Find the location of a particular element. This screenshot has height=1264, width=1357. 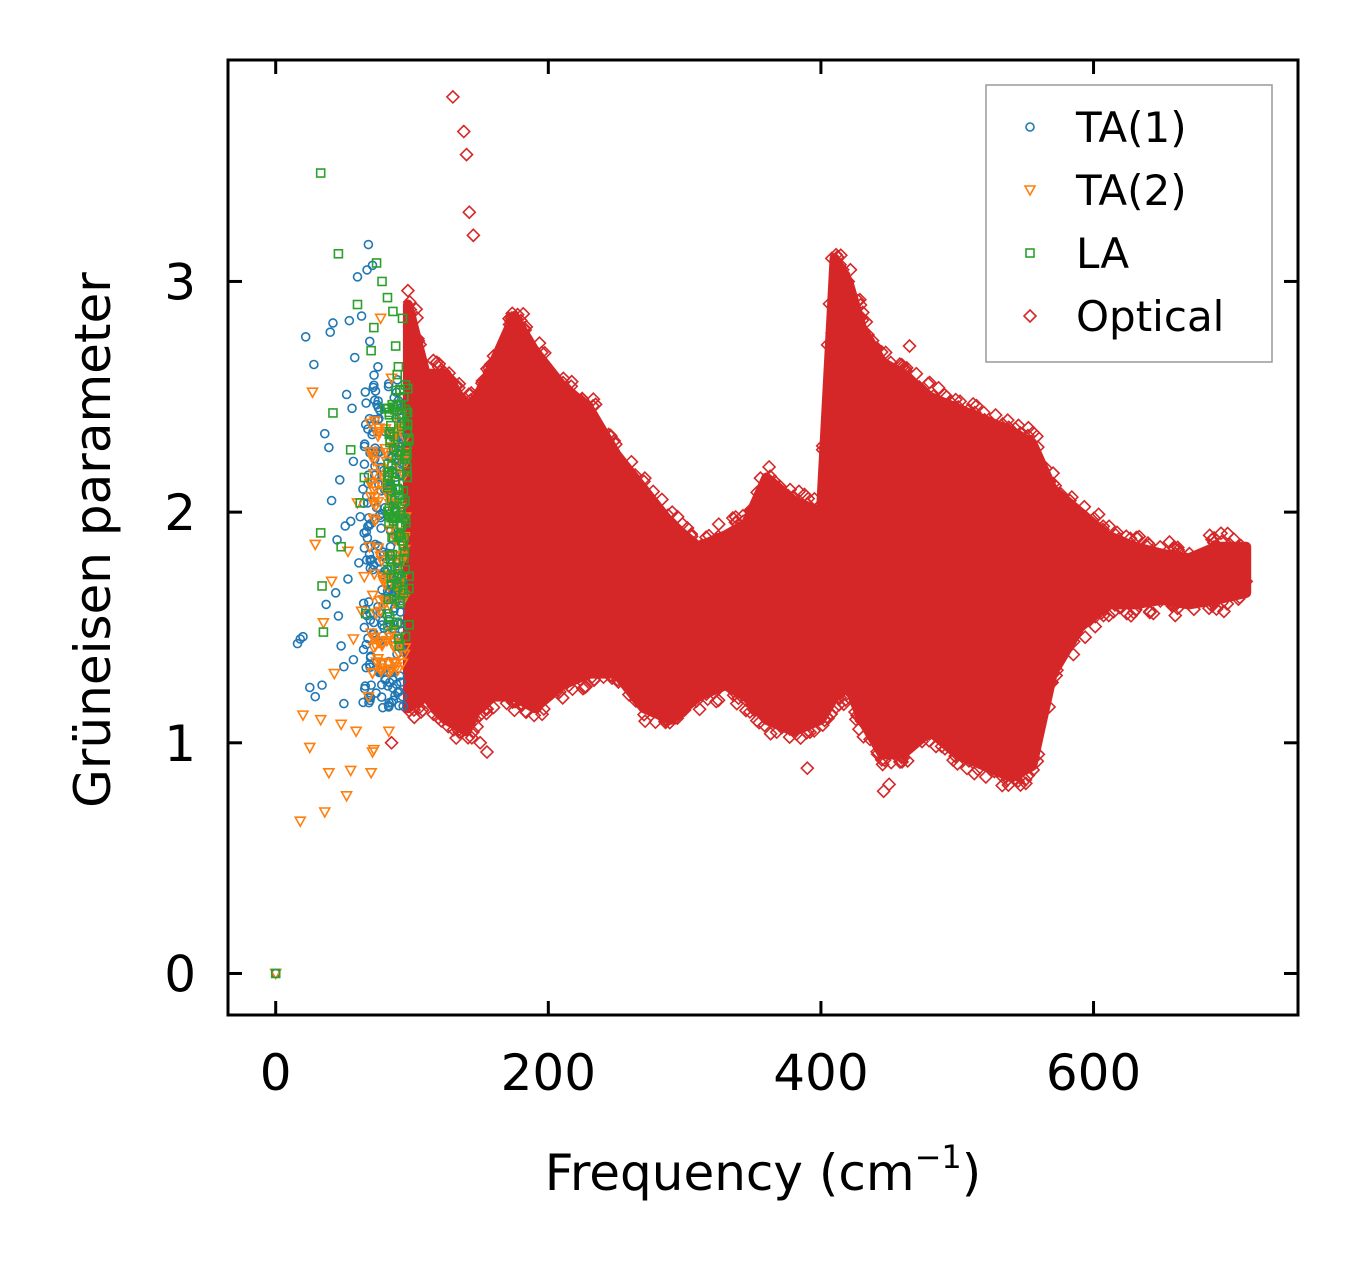

x-tick-label: 400 is located at coordinates (820, 1073).